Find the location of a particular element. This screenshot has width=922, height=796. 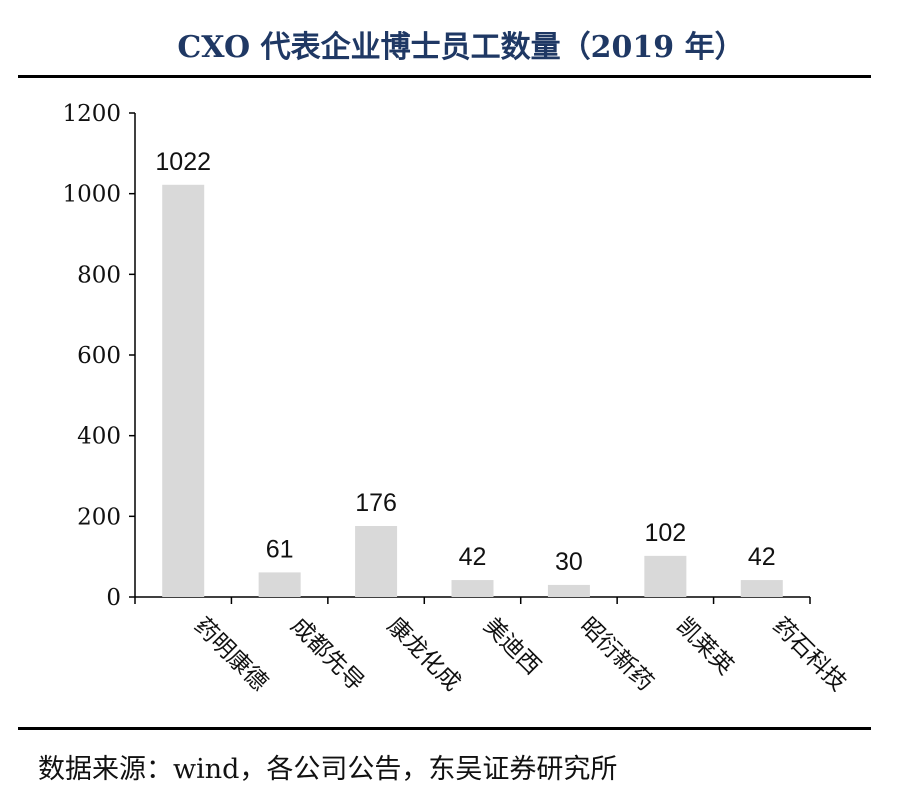

data-label: 61 is located at coordinates (280, 549).